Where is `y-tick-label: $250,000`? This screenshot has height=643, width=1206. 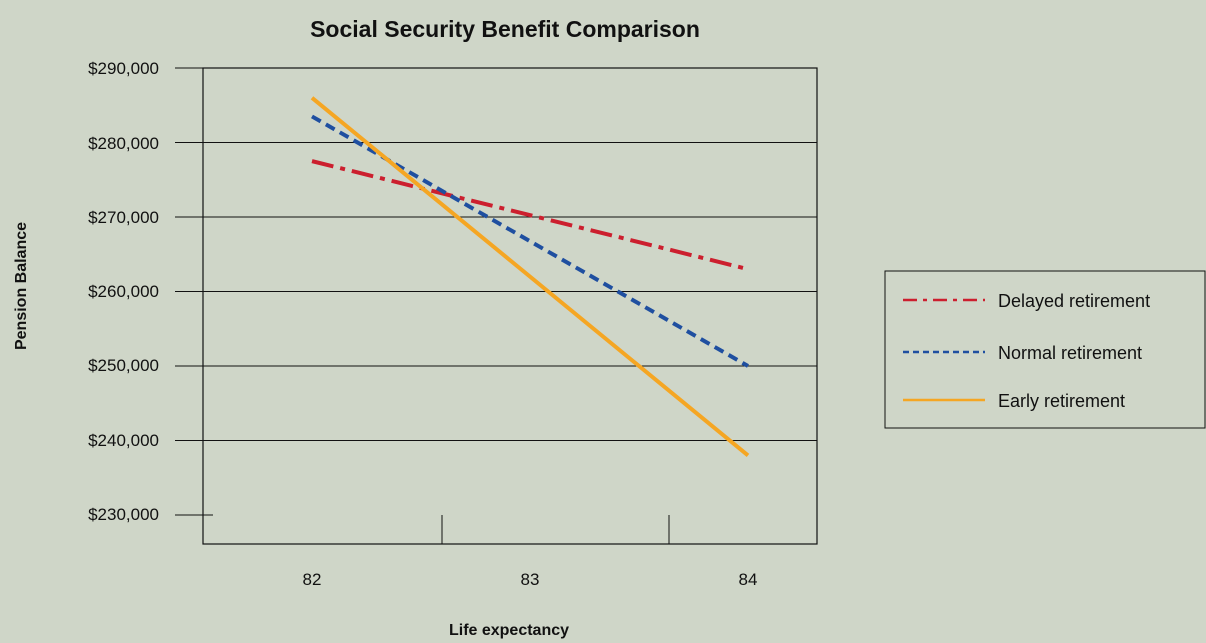
y-tick-label: $250,000 is located at coordinates (123, 365).